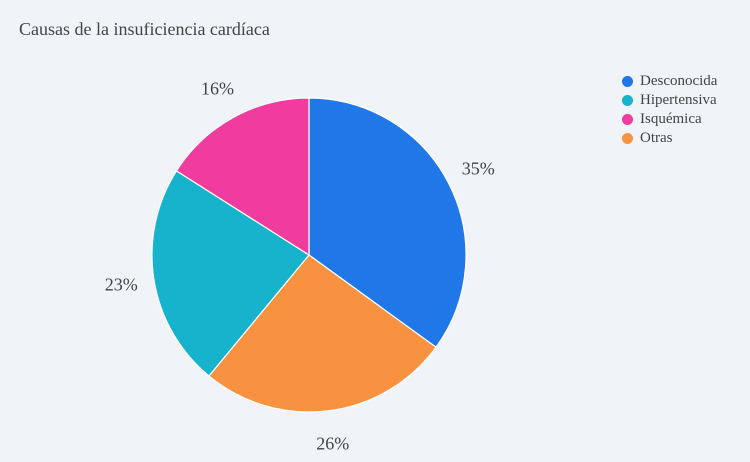  Describe the element at coordinates (144, 29) in the screenshot. I see `chart-title: Causas de la insuficiencia cardíaca` at that location.